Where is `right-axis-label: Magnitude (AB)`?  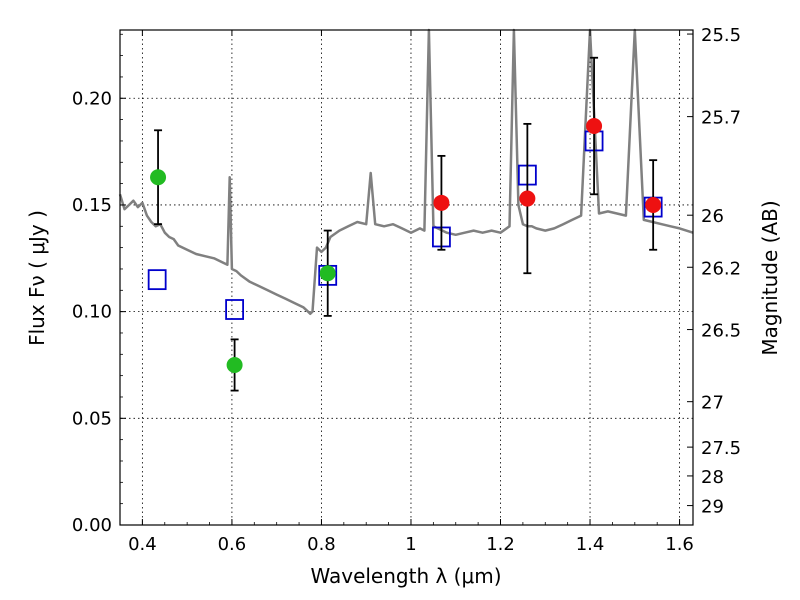
right-axis-label: Magnitude (AB) is located at coordinates (770, 277).